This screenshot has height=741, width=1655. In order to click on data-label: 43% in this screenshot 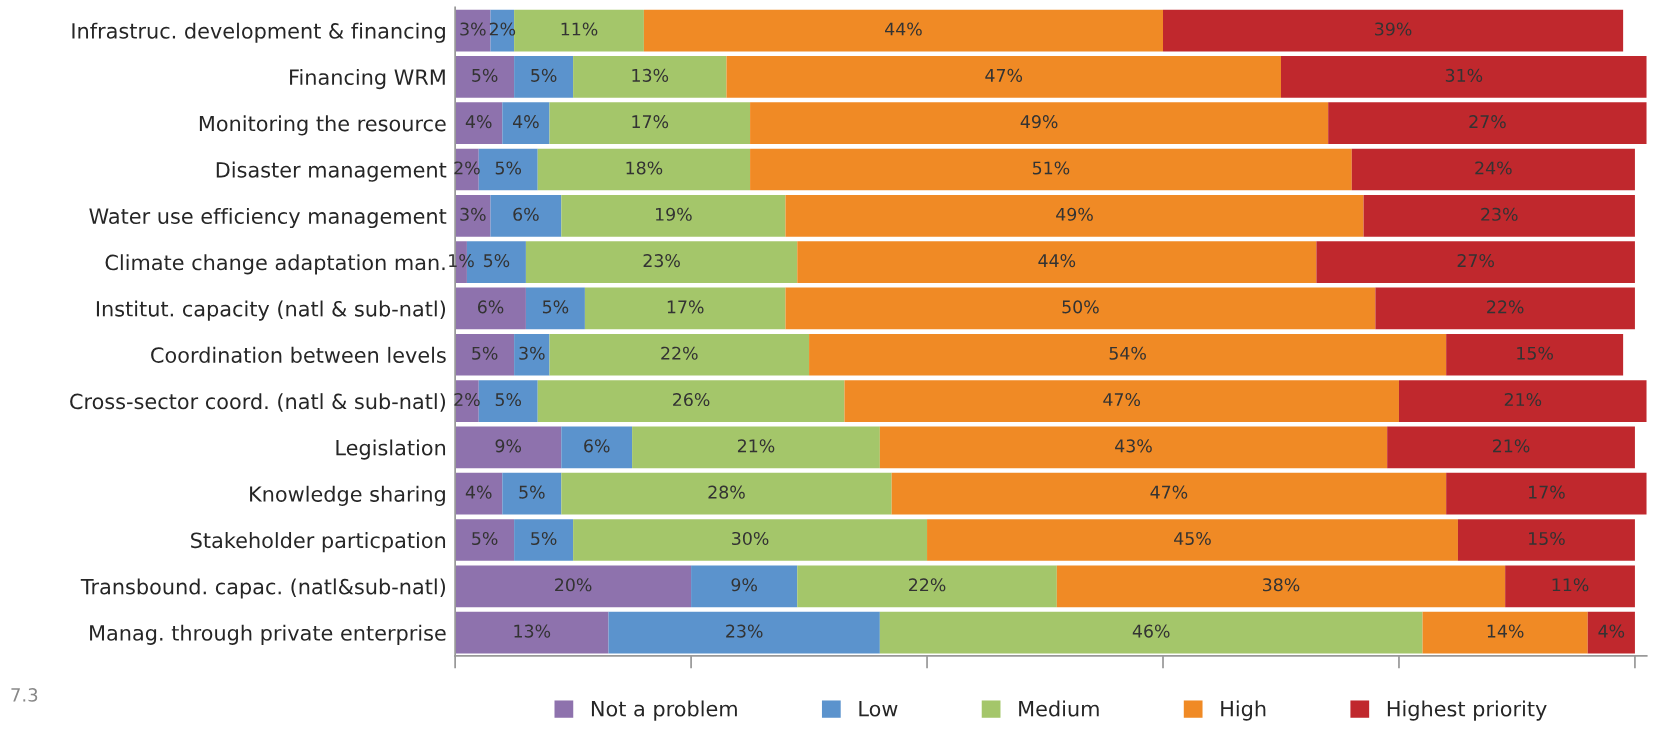, I will do `click(1133, 446)`.